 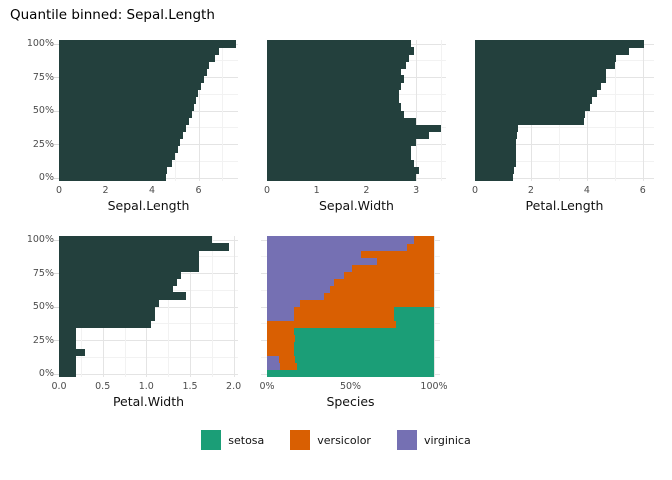 I want to click on x-tick-label: 50%, so click(x=350, y=386).